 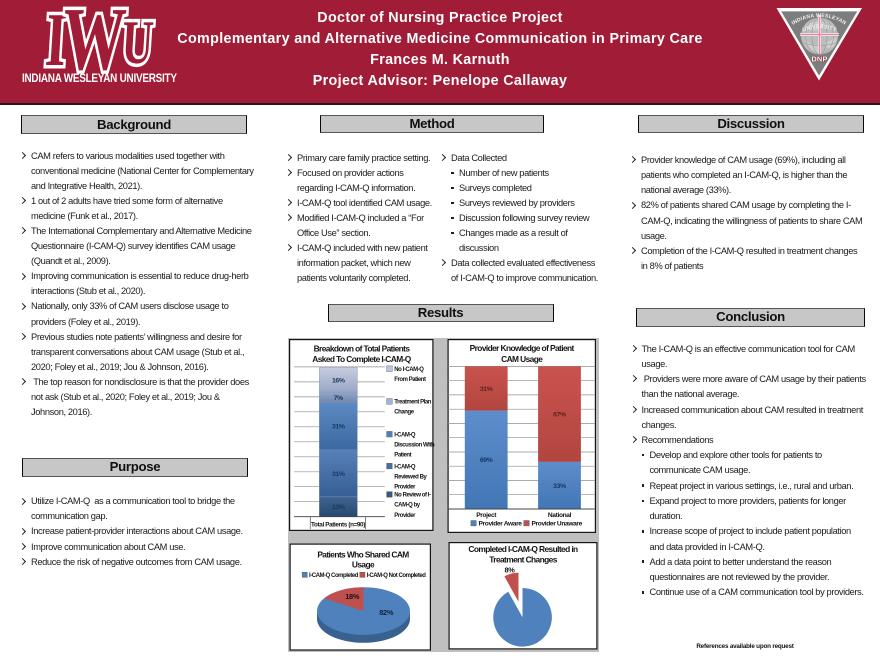 I want to click on svg-text: Patients Who Shared CAM, so click(x=363, y=554).